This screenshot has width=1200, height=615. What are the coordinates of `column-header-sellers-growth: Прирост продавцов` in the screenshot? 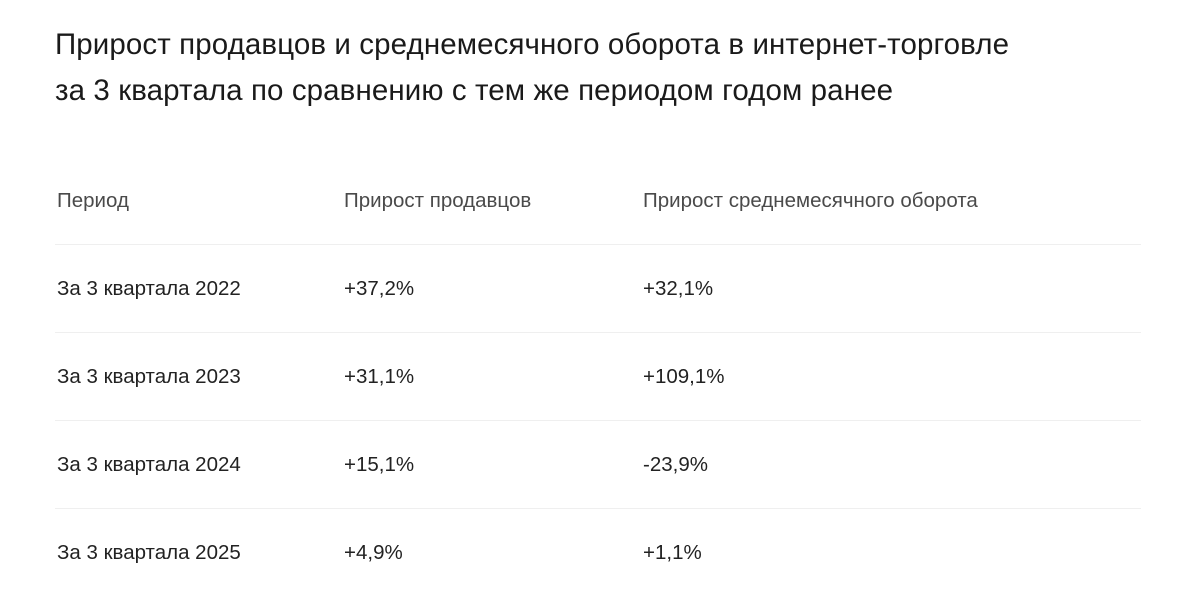 It's located at (438, 200).